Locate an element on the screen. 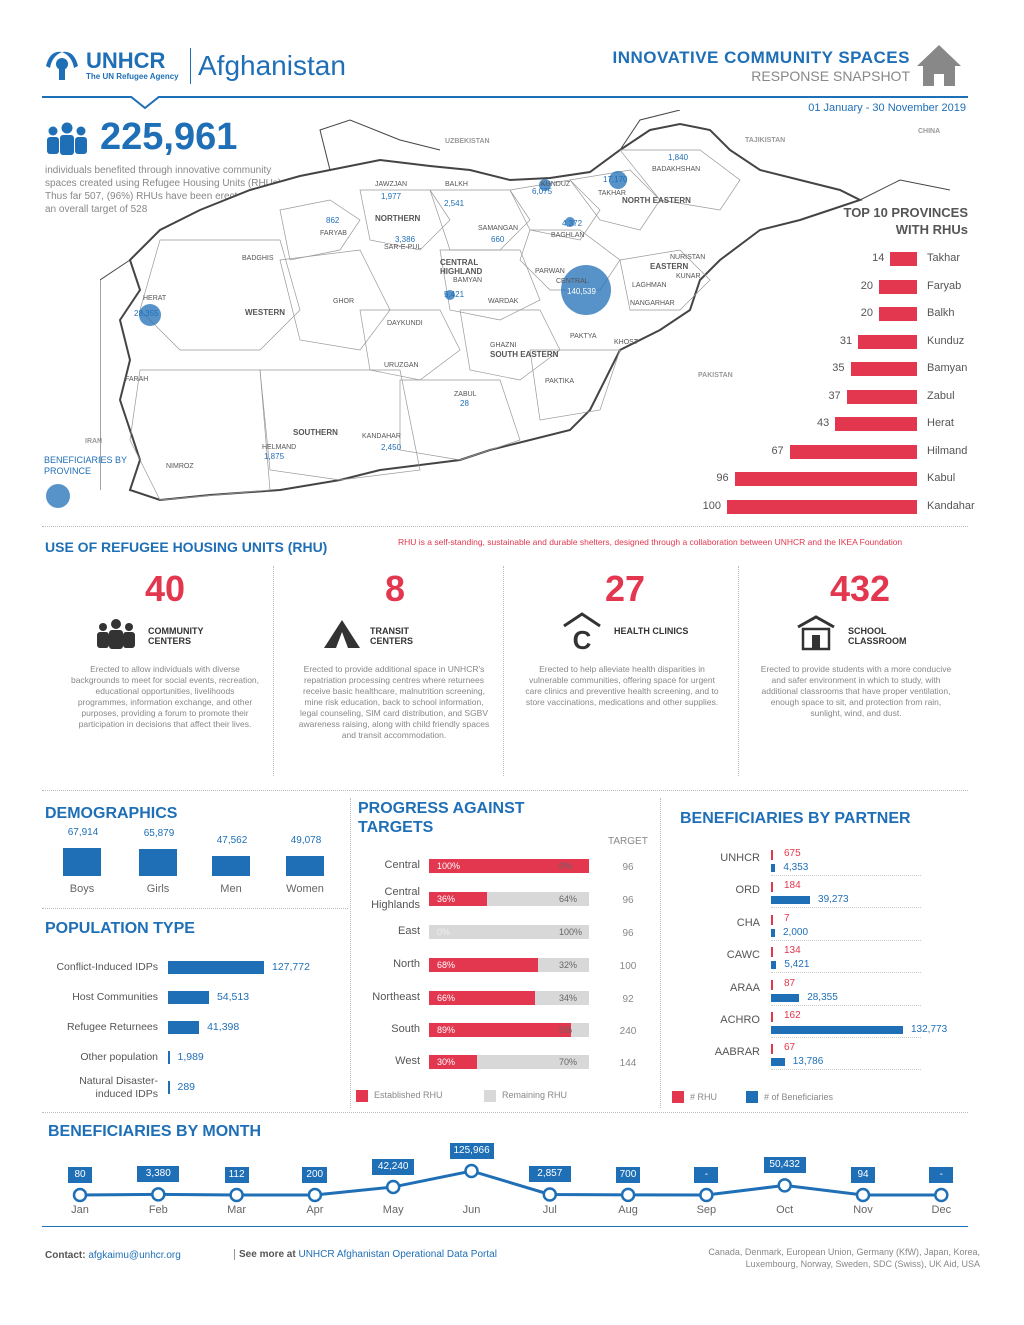 The width and height of the screenshot is (1024, 1325). partner-name: ARAA is located at coordinates (730, 988).